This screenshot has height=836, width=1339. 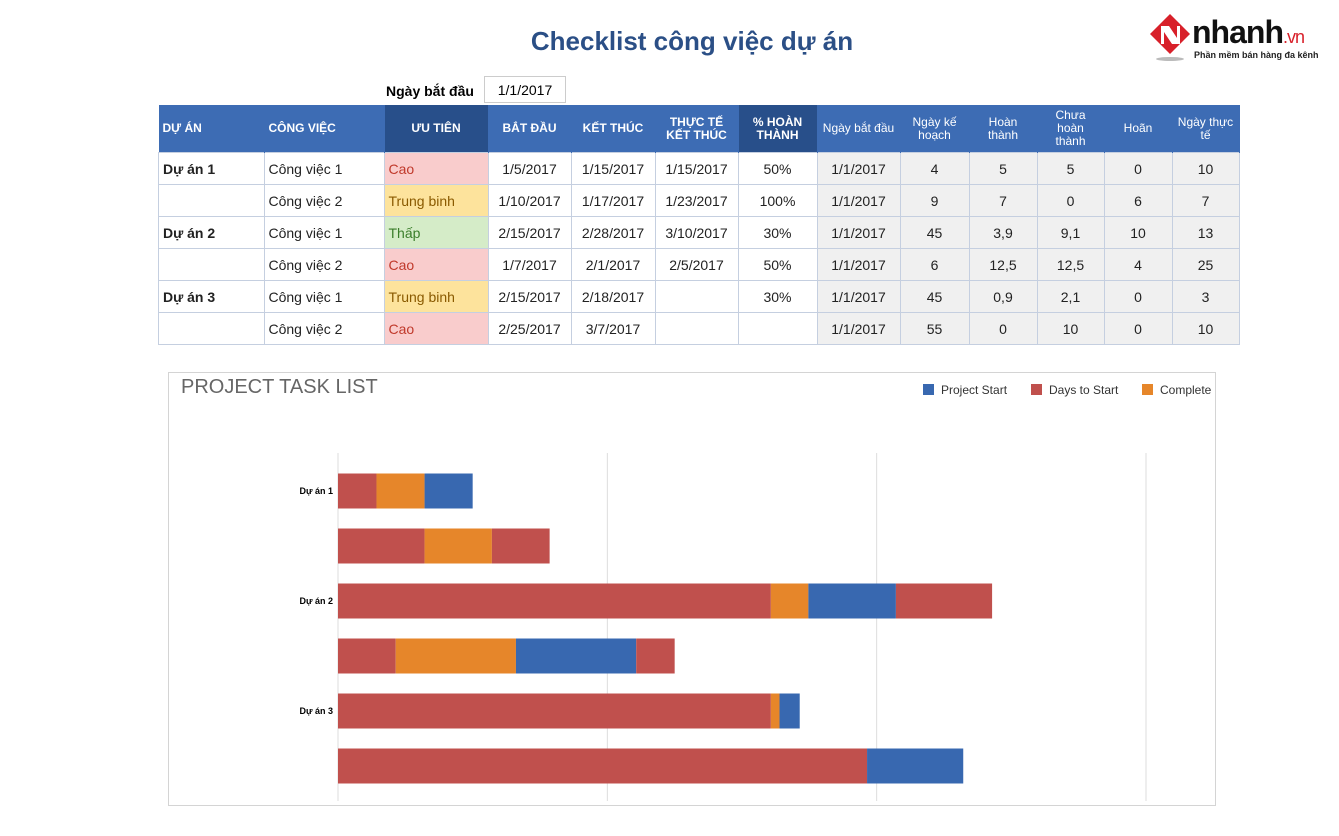 What do you see at coordinates (1003, 200) in the screenshot?
I see `cell-done: 7` at bounding box center [1003, 200].